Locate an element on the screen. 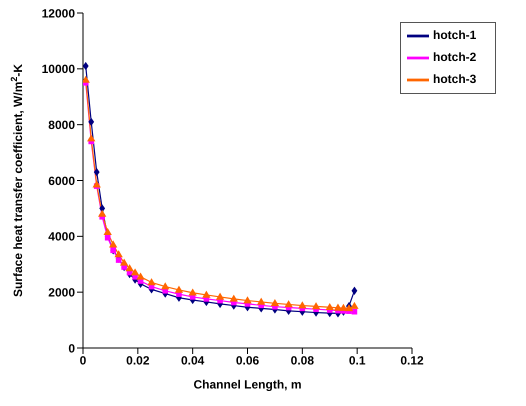 The width and height of the screenshot is (526, 406). x-tick-label: 0.1 is located at coordinates (357, 361).